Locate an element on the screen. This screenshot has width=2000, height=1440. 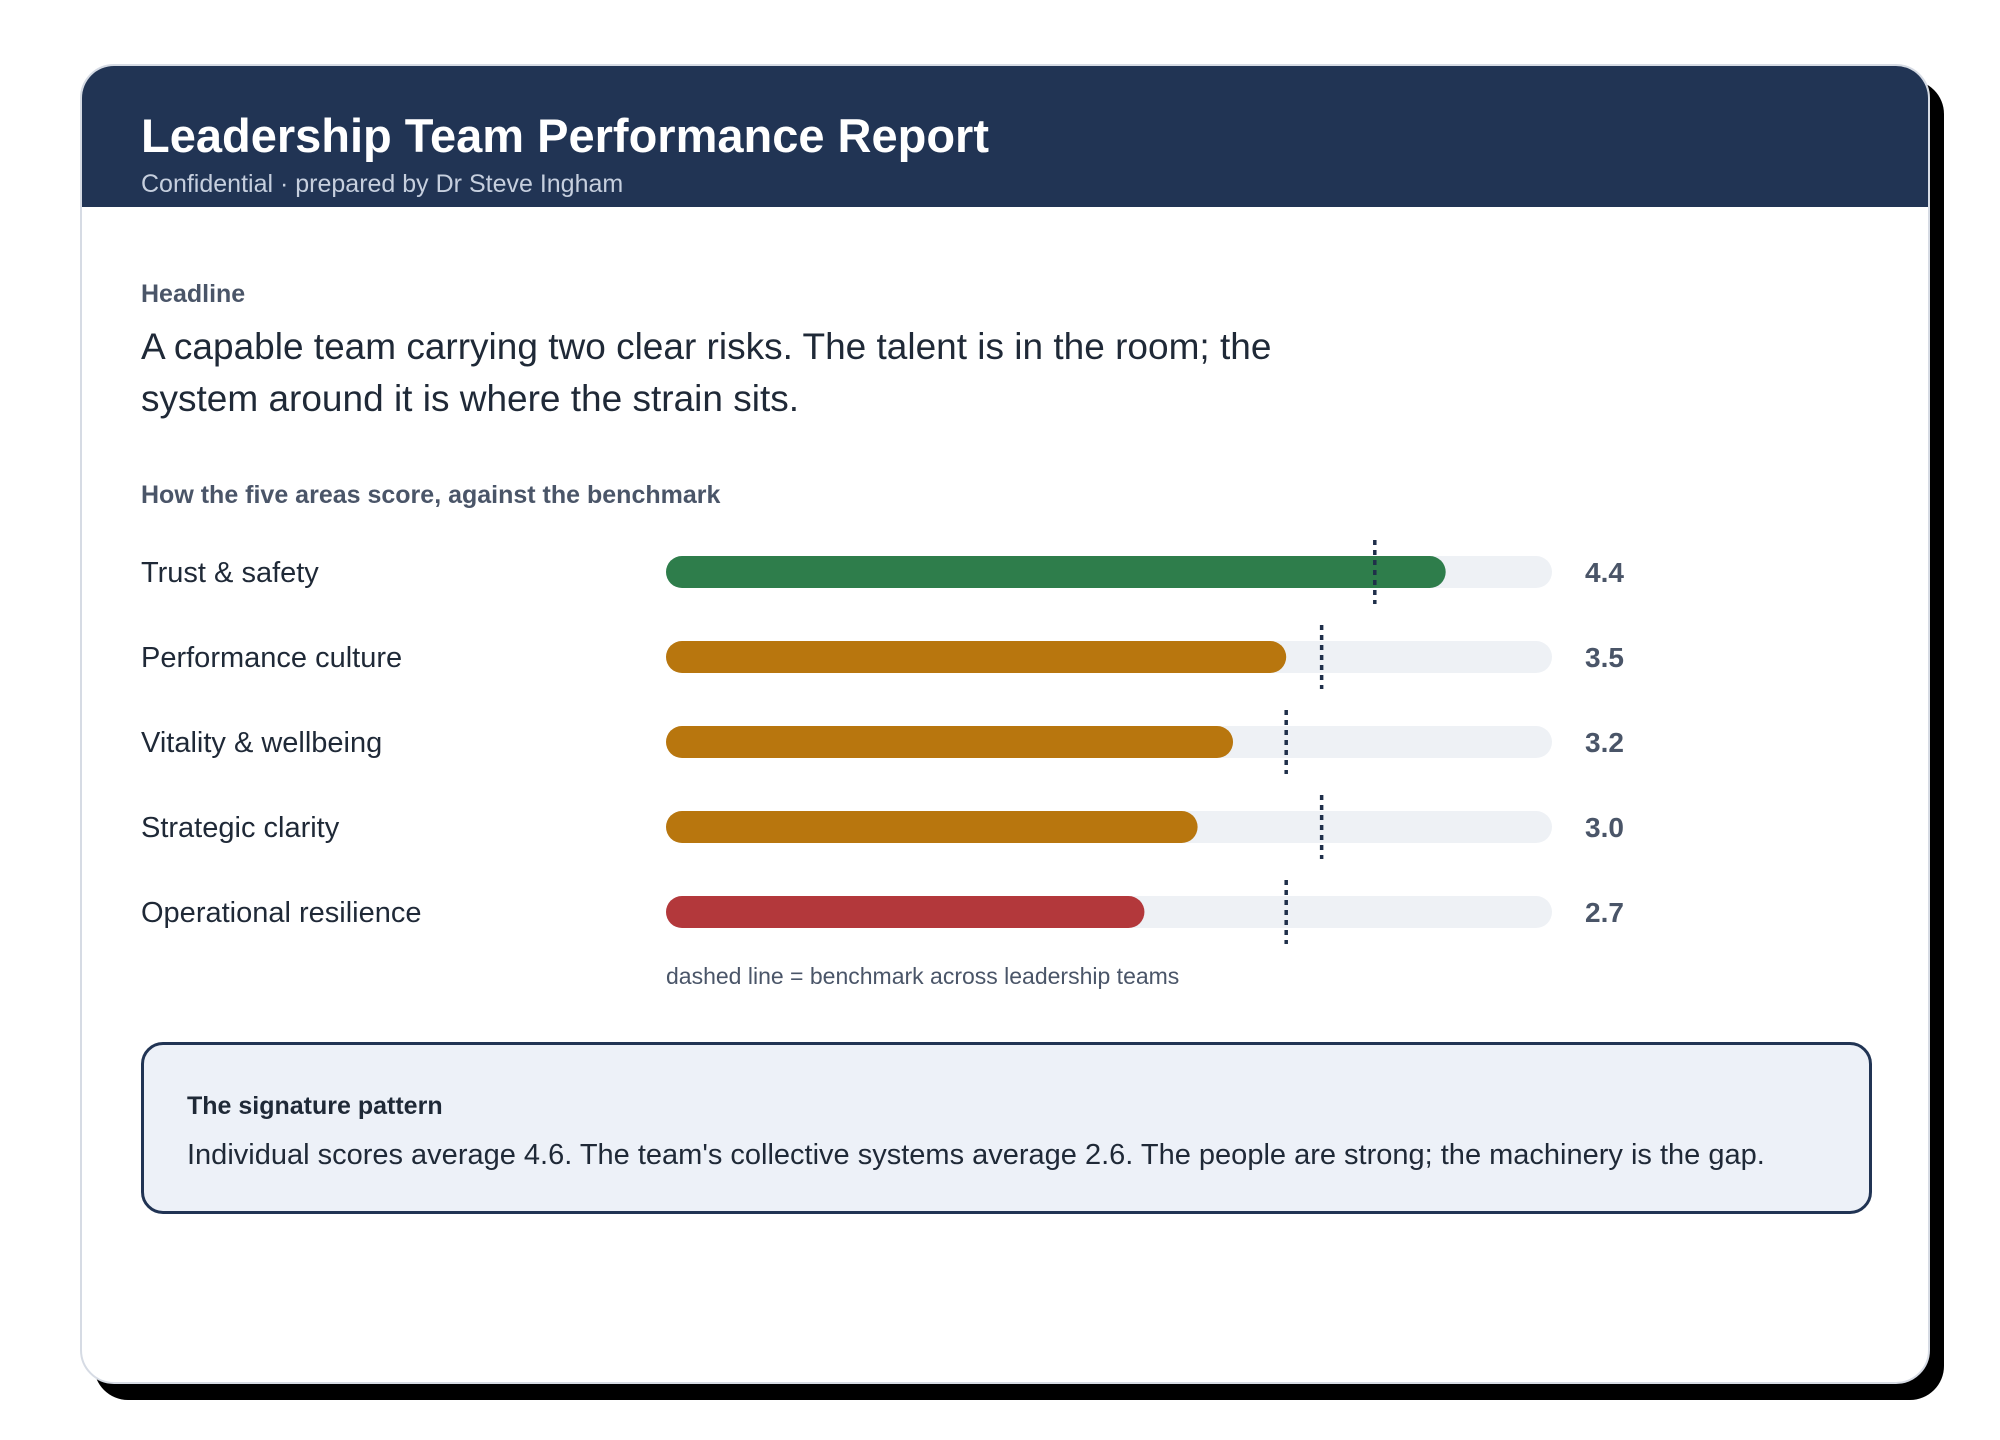
bar-category-label: Strategic clarity is located at coordinates (240, 828).